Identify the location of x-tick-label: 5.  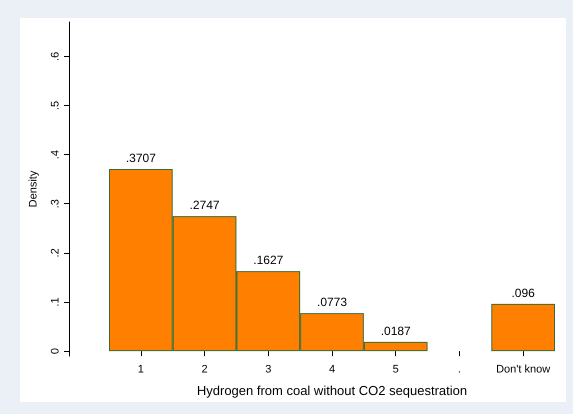
(395, 370).